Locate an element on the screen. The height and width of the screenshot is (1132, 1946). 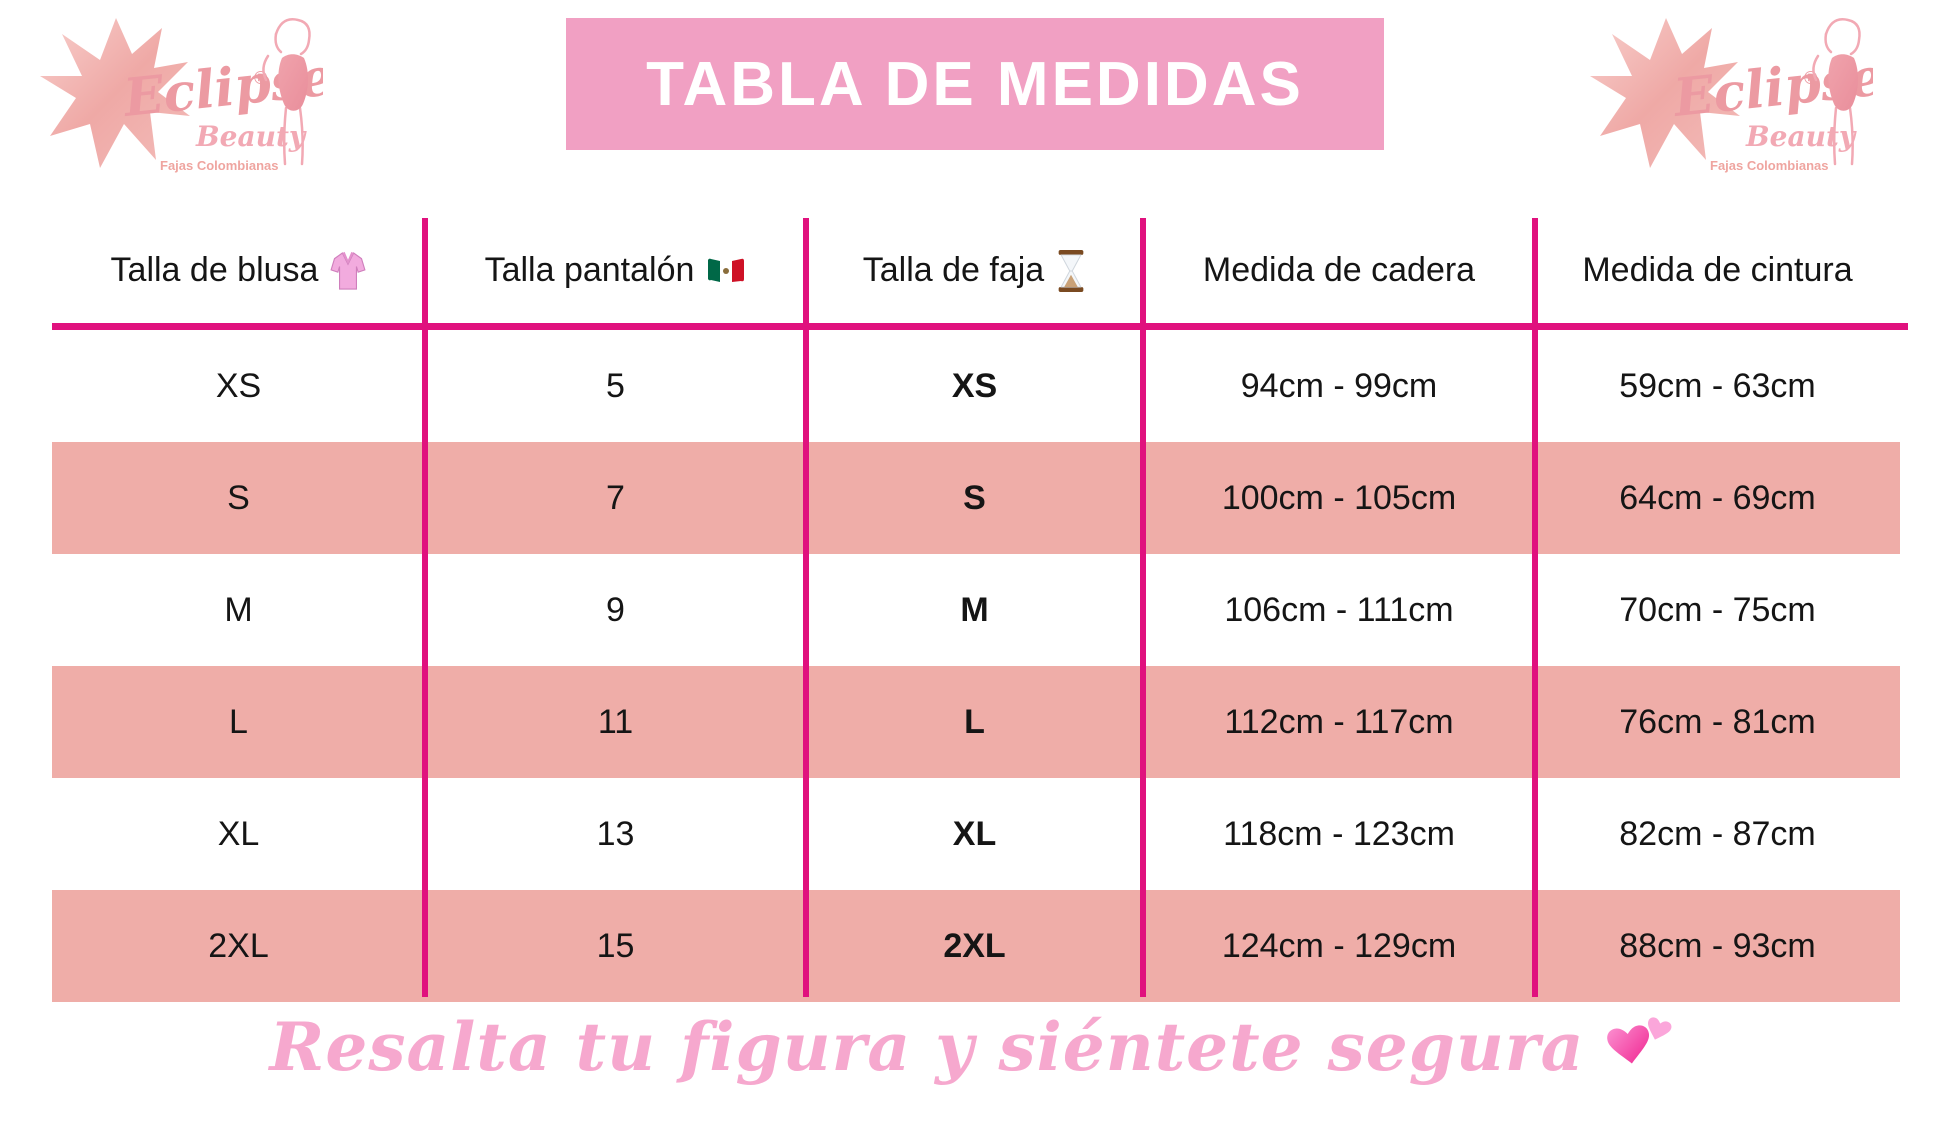
table-row: L 11 L 112cm - 117cm 76cm - 81cm is located at coordinates (976, 722).